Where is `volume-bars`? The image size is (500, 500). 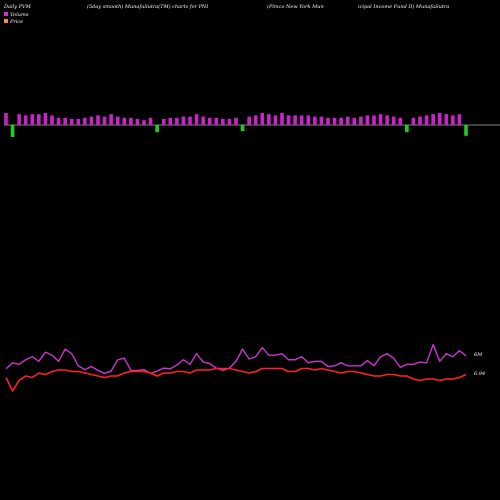
volume-bars is located at coordinates (236, 125).